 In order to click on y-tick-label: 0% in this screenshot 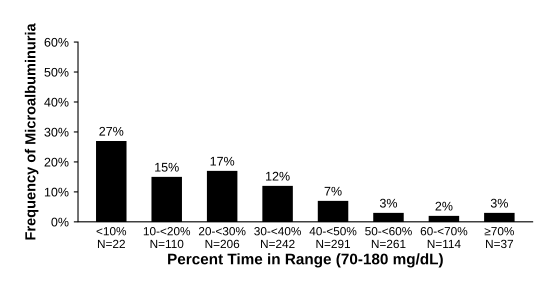, I will do `click(60, 222)`.